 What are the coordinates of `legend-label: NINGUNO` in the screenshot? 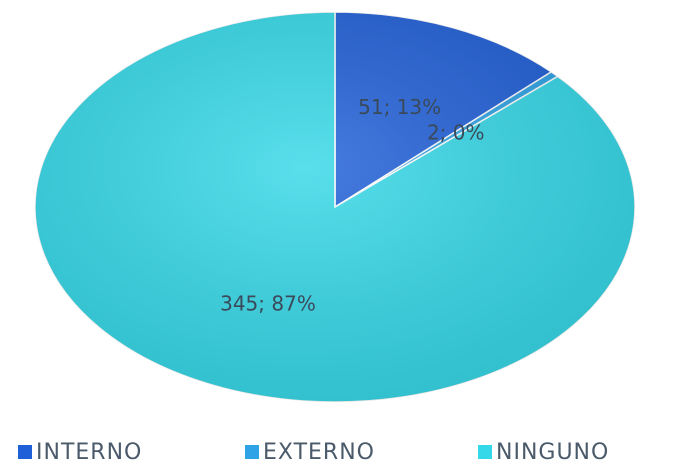 It's located at (552, 452).